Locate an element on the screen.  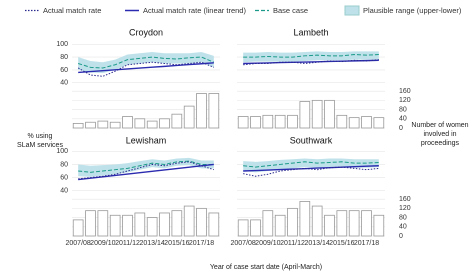
panel-title: Lambeth is located at coordinates (310, 32).